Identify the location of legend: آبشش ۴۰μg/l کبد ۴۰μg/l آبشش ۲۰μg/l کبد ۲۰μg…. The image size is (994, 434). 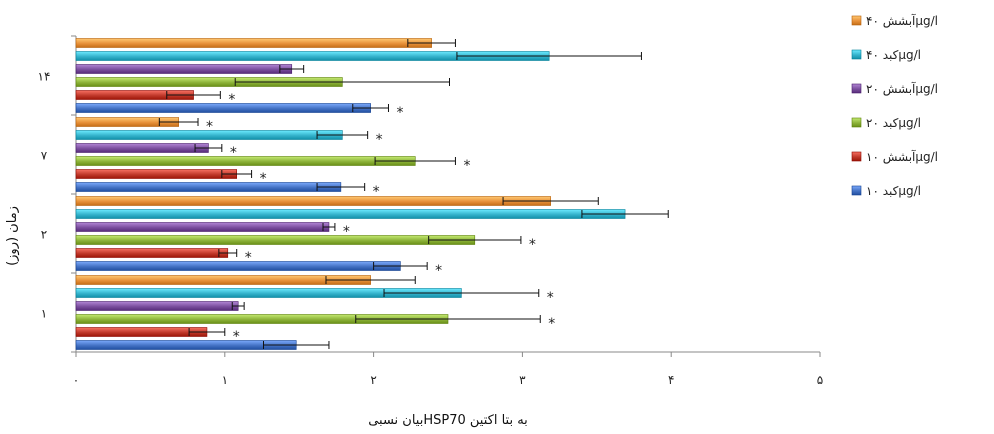
(894, 105).